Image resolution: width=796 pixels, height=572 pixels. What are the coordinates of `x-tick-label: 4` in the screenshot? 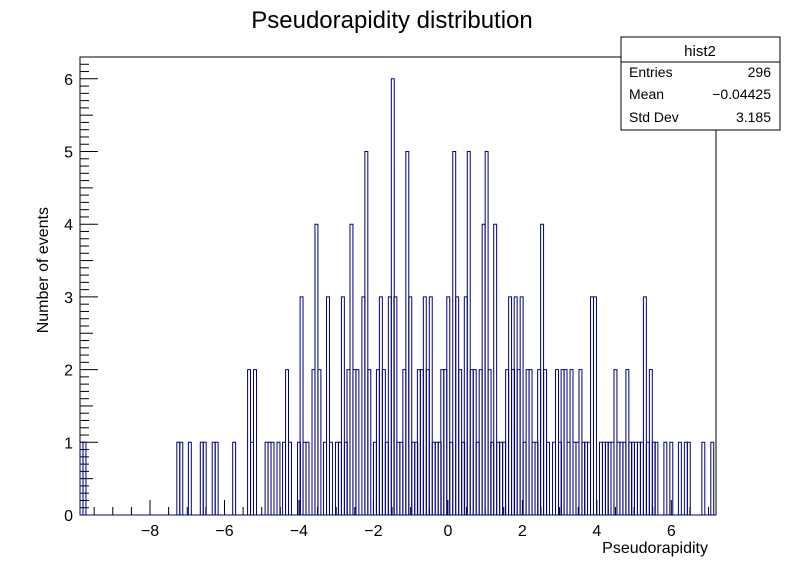 It's located at (596, 531).